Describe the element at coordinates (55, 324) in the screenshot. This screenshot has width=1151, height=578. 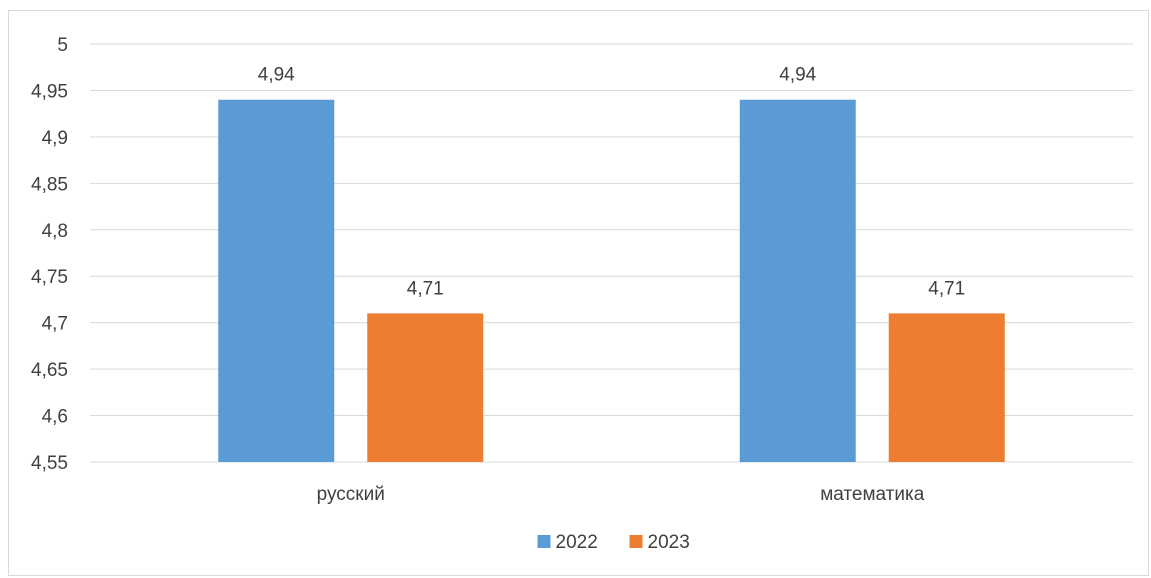
I see `y-tick-label: 4,7` at that location.